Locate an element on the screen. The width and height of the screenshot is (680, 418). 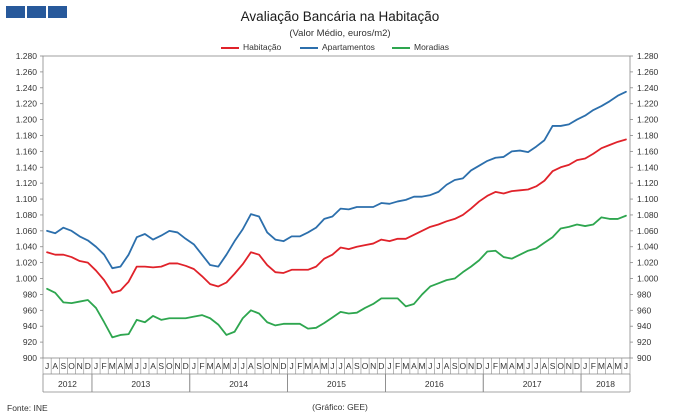
x-tick-label-year: 2013 is located at coordinates (140, 384).